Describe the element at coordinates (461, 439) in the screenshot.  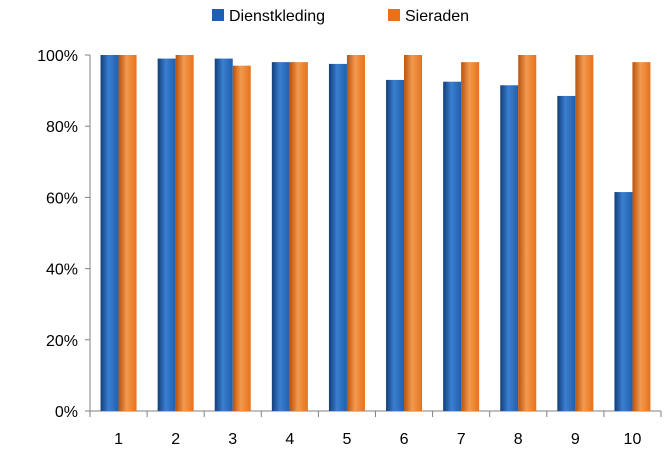
I see `x-tick-label: 7` at that location.